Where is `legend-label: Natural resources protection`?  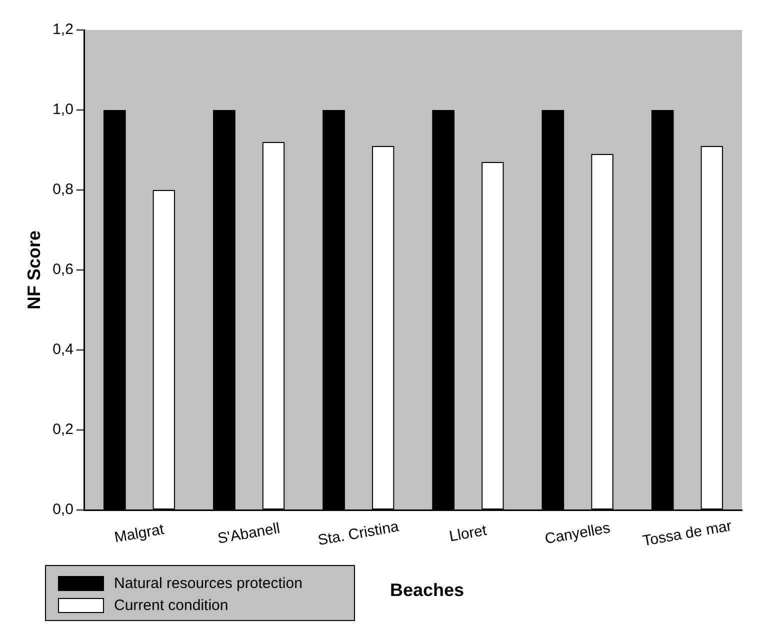 legend-label: Natural resources protection is located at coordinates (208, 583).